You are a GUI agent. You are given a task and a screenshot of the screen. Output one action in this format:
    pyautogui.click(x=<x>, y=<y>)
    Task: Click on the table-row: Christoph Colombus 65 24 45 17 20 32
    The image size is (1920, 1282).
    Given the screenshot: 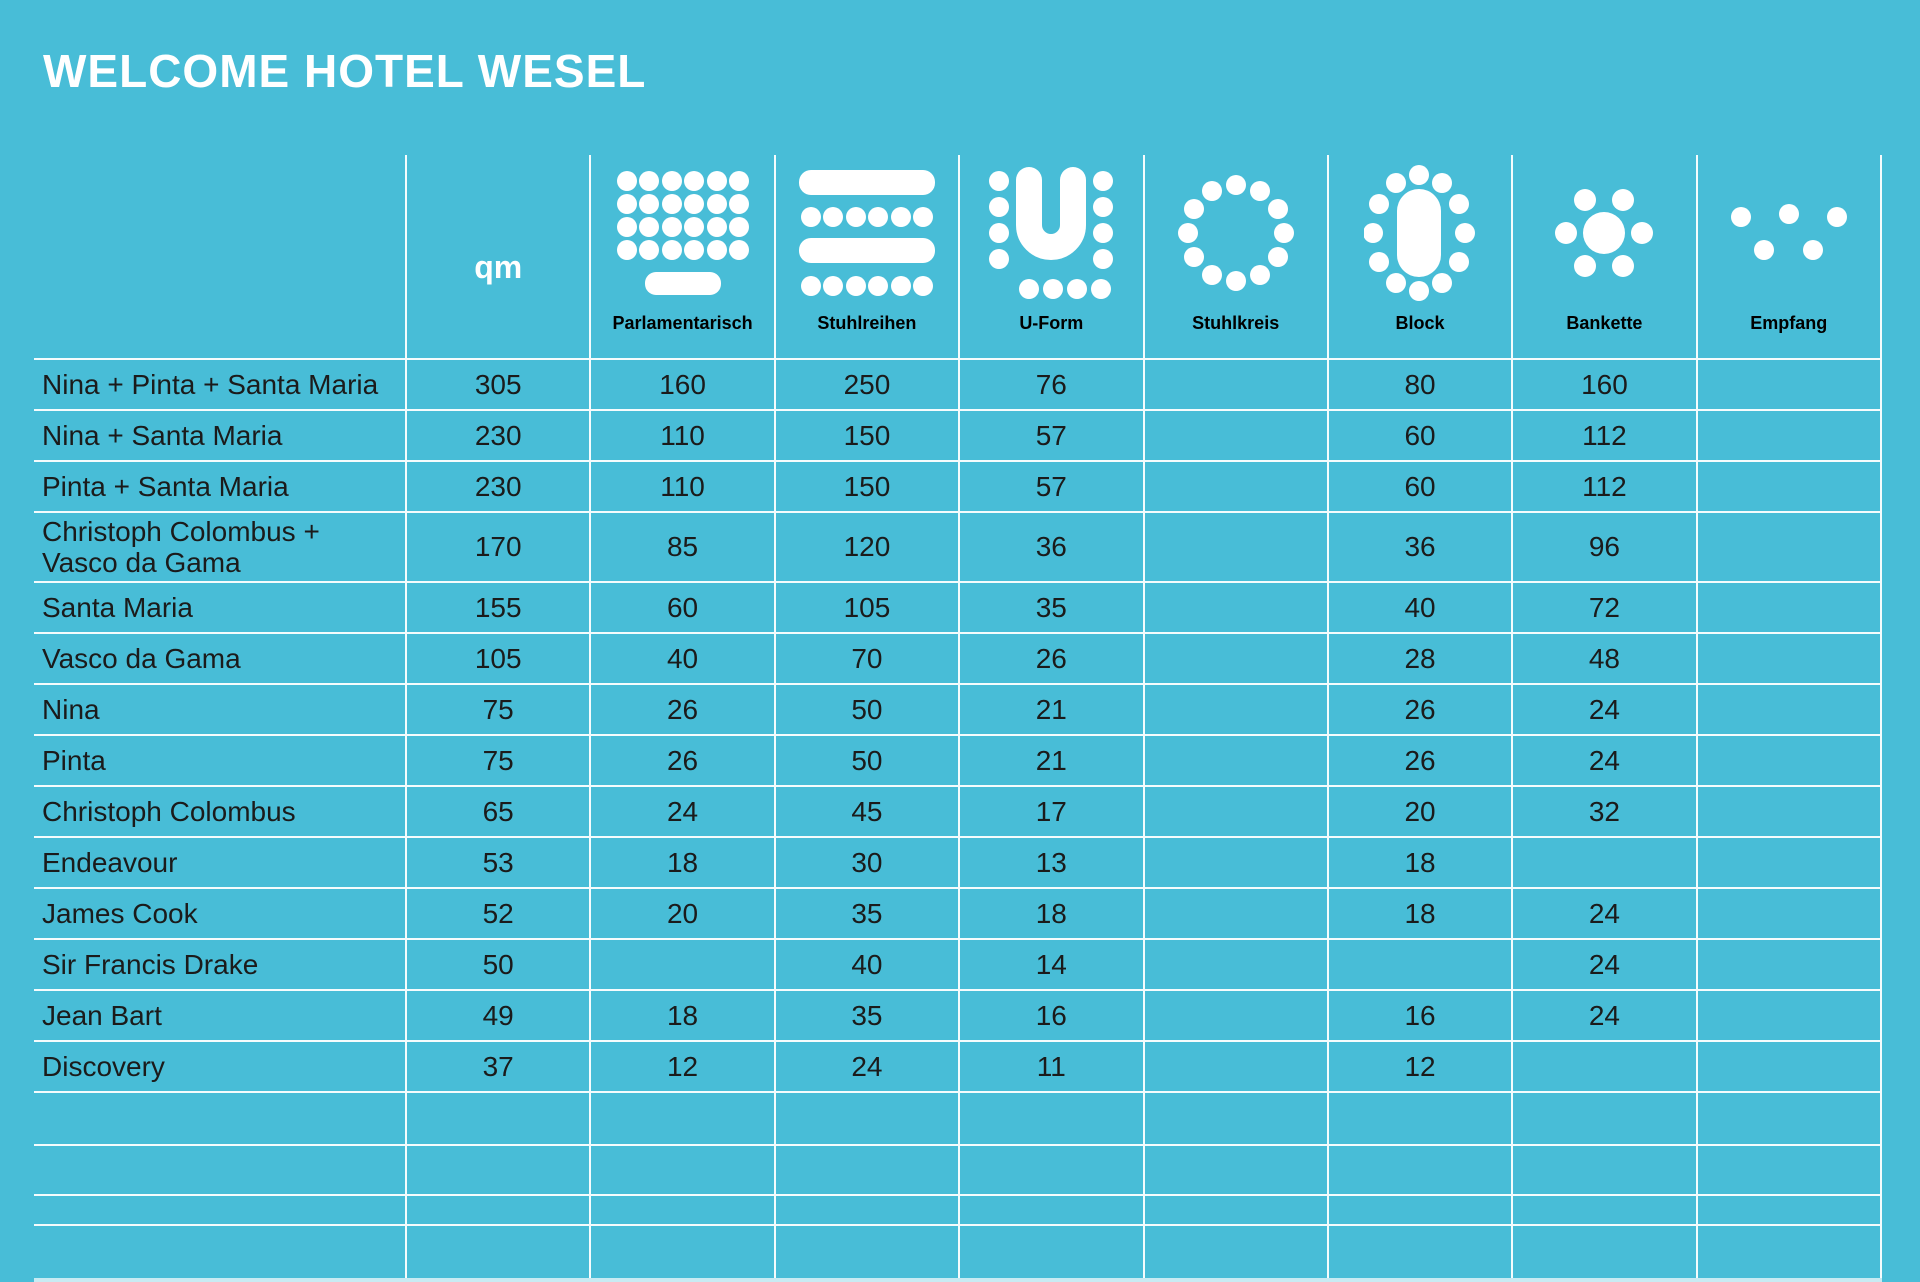 What is the action you would take?
    pyautogui.click(x=958, y=810)
    